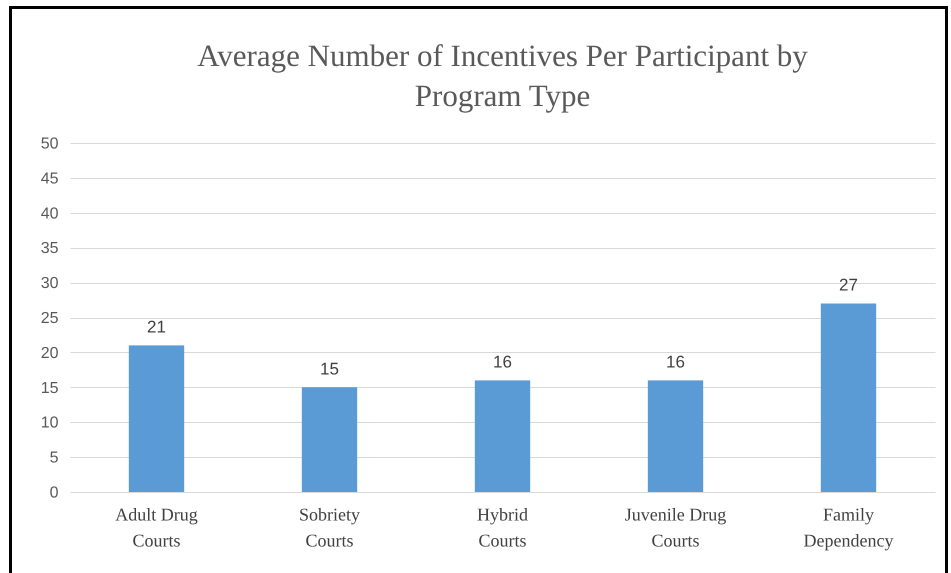 Image resolution: width=951 pixels, height=573 pixels. Describe the element at coordinates (849, 527) in the screenshot. I see `x-tick-label: Family Dependency` at that location.